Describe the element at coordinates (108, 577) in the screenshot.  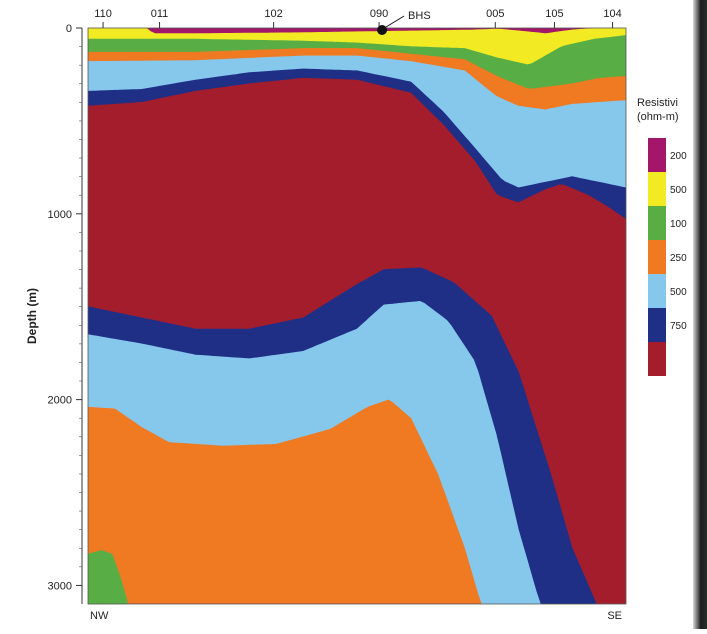
I see `layer-green-deep` at that location.